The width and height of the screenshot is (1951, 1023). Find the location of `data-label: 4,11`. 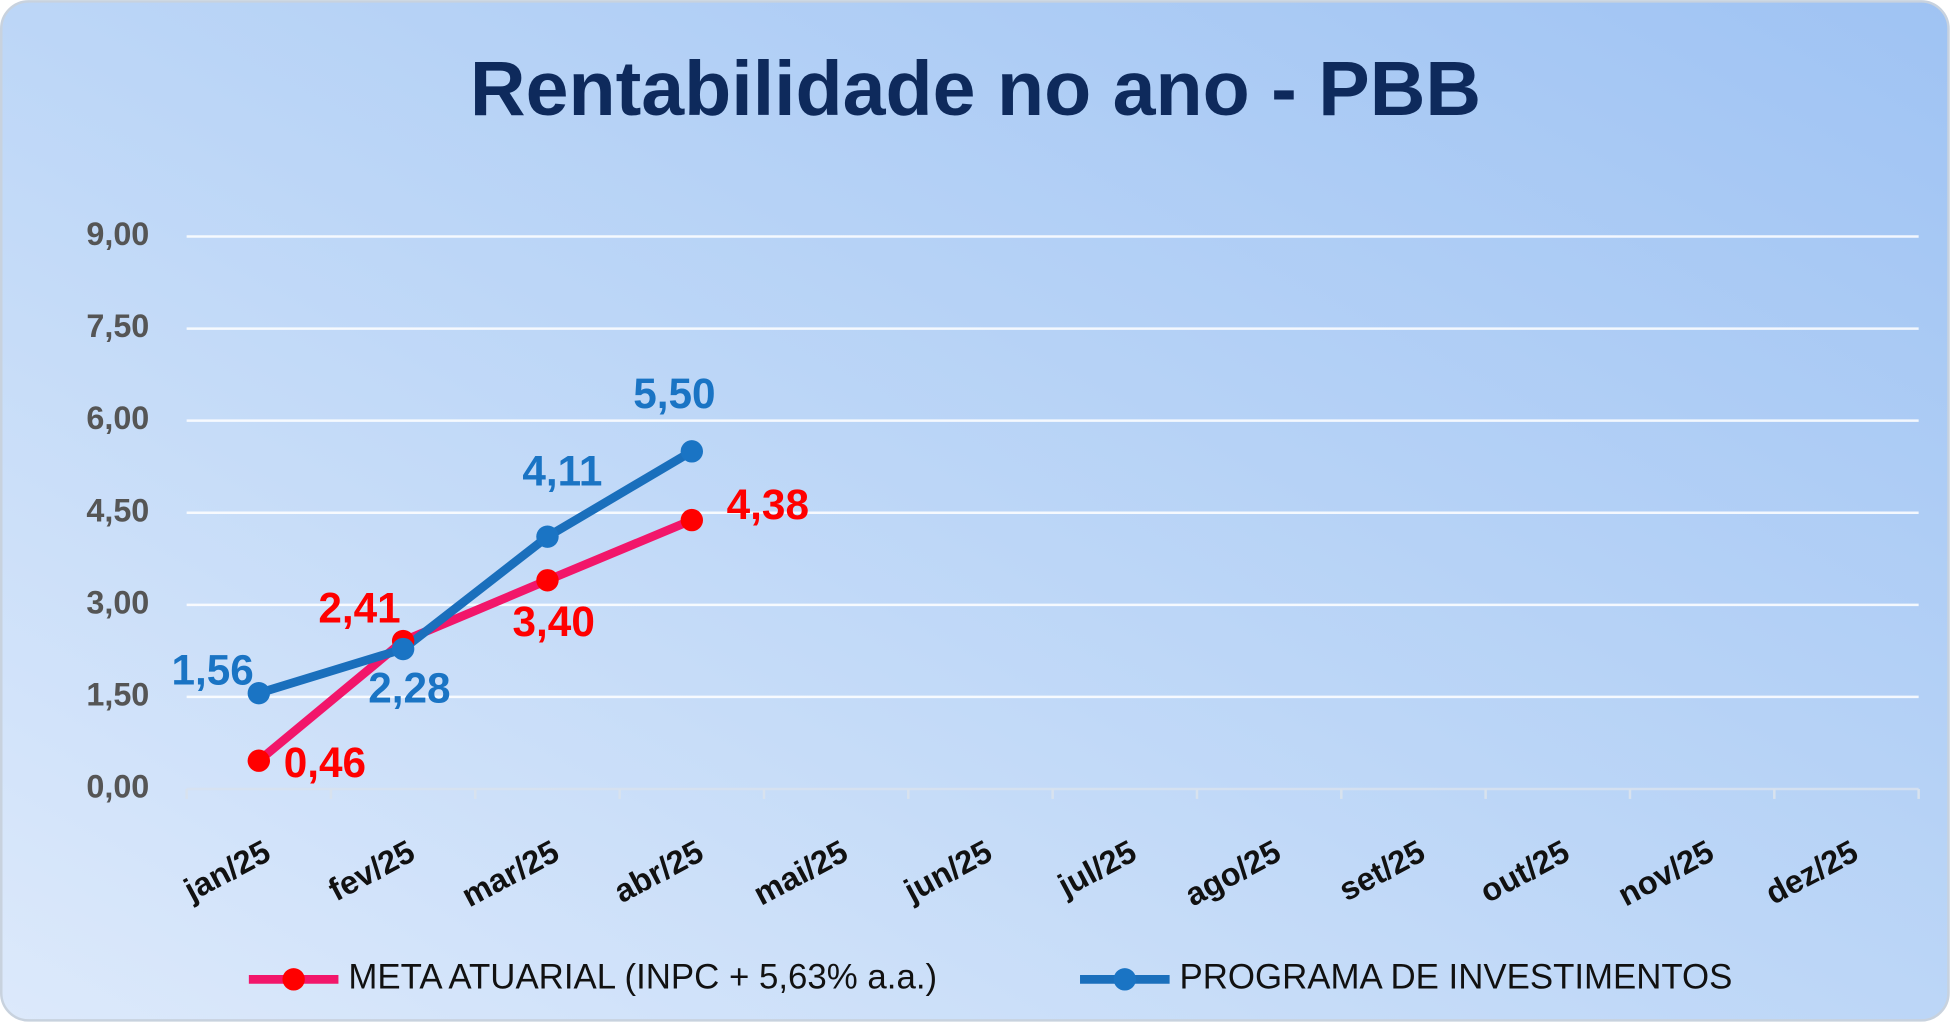

data-label: 4,11 is located at coordinates (562, 471).